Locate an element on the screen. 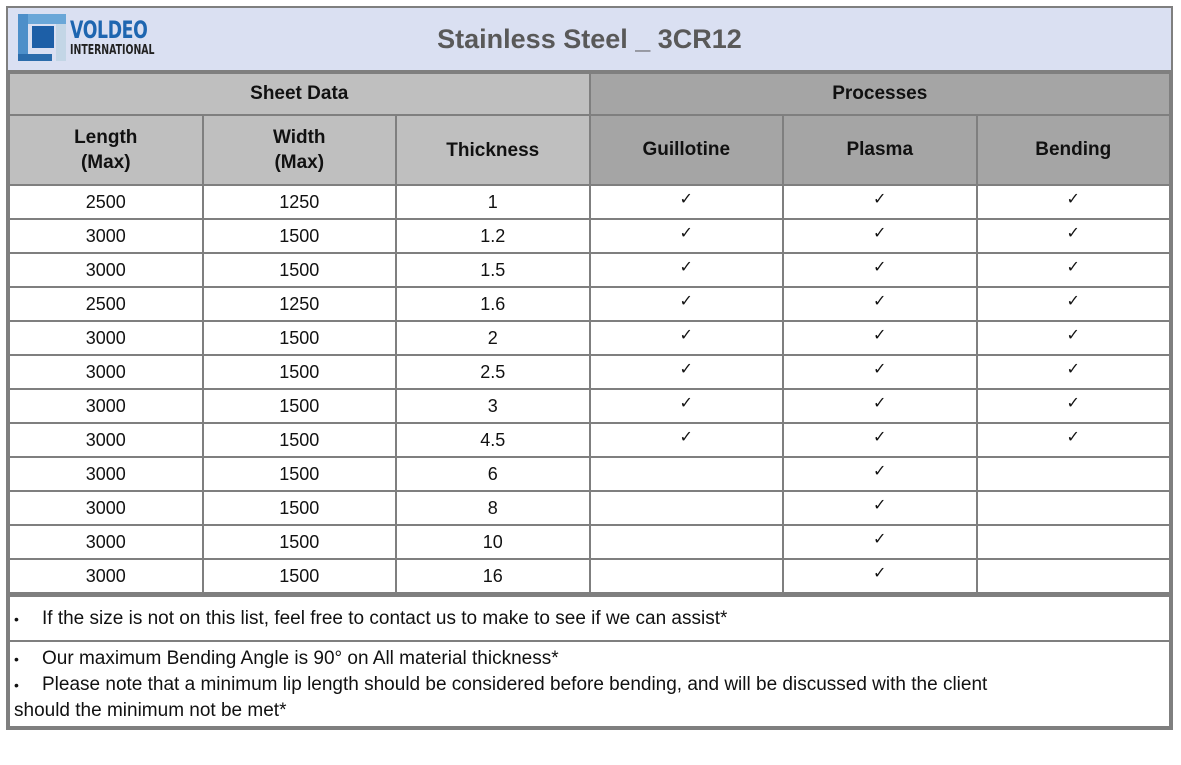  cell-thickness: 3 is located at coordinates (493, 406).